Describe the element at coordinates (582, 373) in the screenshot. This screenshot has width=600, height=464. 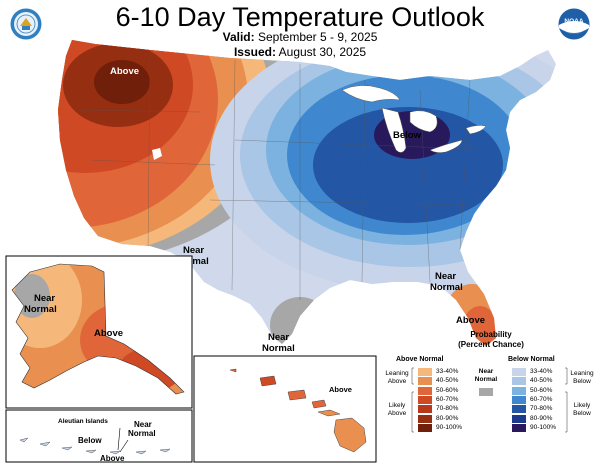
I see `leaning-below-line1: Leaning` at that location.